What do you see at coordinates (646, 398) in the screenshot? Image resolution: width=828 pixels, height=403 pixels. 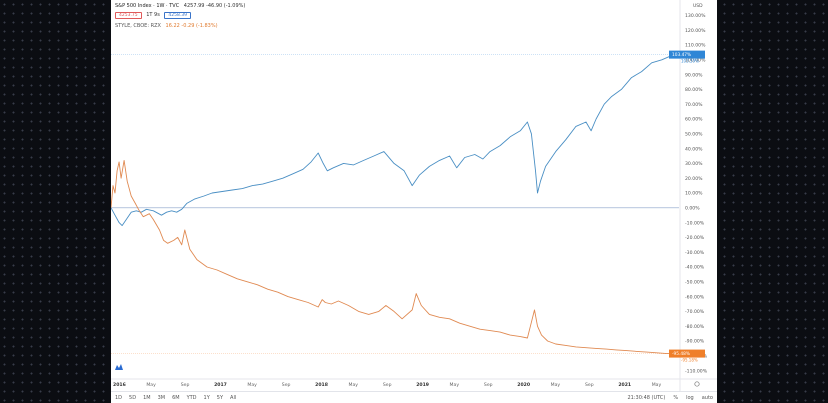 I see `clock: 21:30:48 (UTC)` at bounding box center [646, 398].